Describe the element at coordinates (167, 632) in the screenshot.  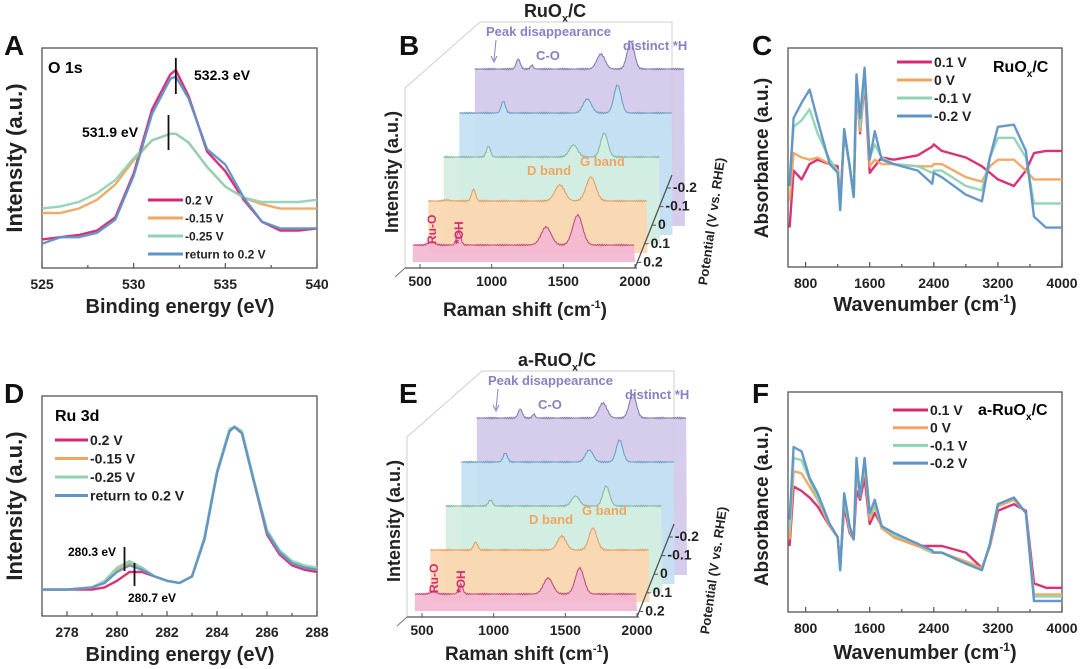
I see `x-tick-label: 282` at that location.